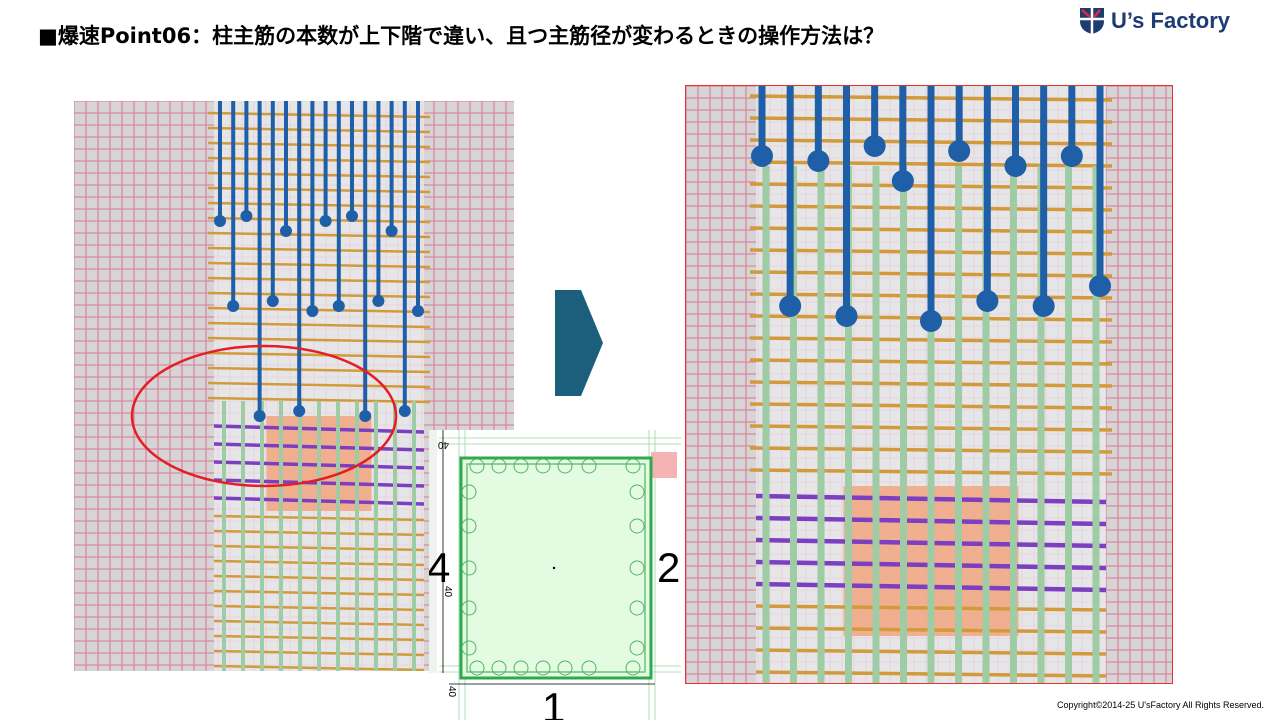 The image size is (1280, 720). What do you see at coordinates (447, 592) in the screenshot?
I see `dim-left: 40` at bounding box center [447, 592].